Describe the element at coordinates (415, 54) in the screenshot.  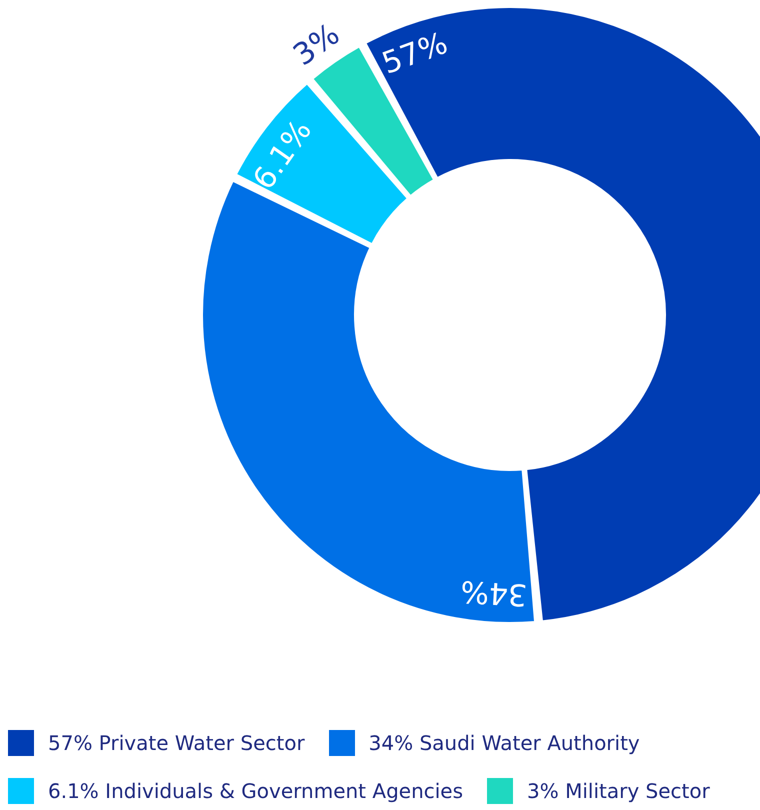
I see `data-label: 57%` at that location.